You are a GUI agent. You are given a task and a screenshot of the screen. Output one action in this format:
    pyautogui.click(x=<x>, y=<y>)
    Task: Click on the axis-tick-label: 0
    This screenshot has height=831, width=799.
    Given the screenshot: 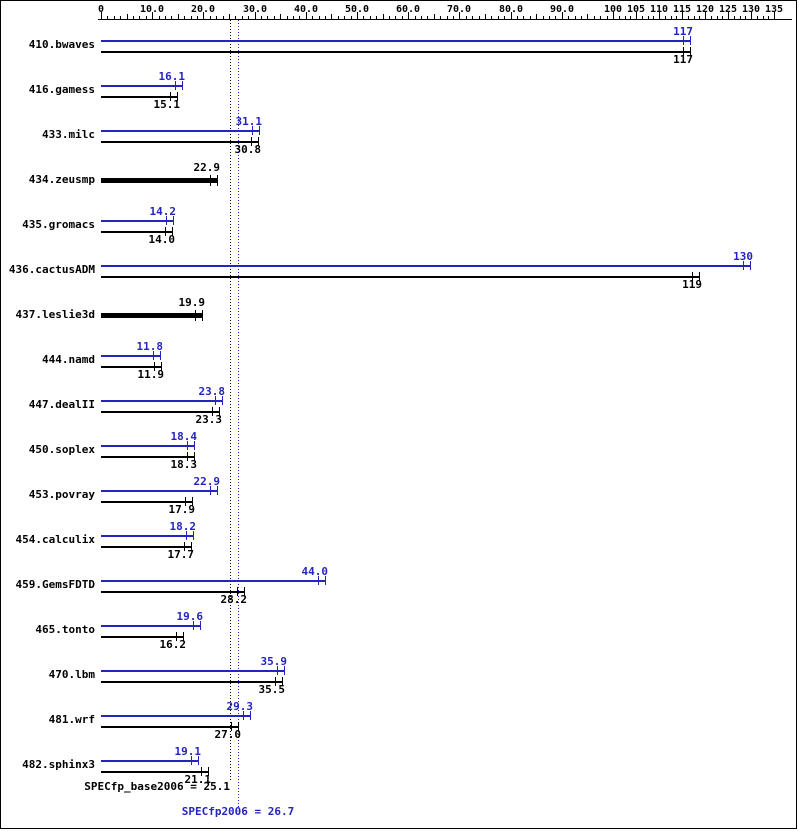 What is the action you would take?
    pyautogui.click(x=101, y=9)
    